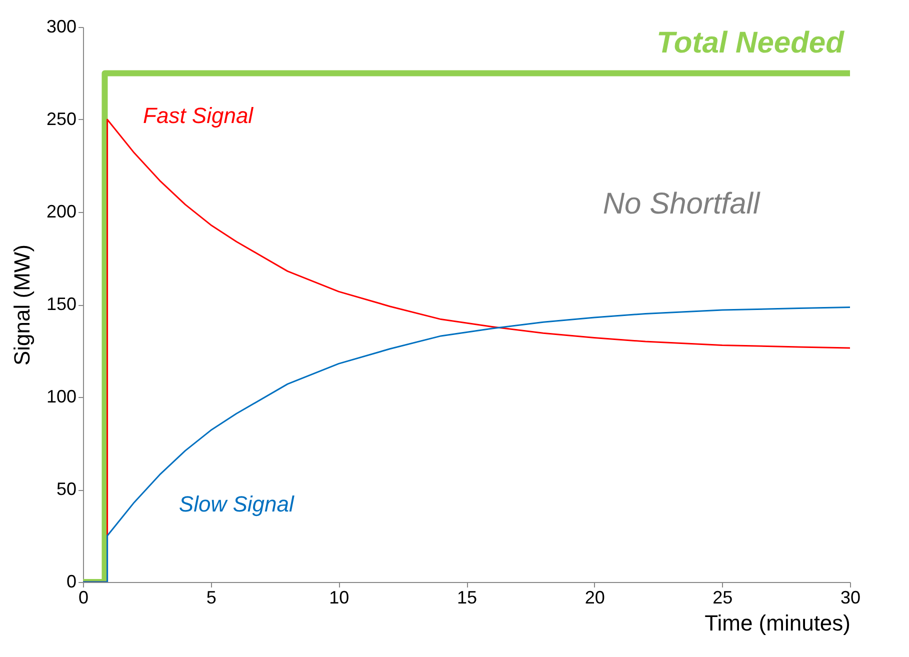 The image size is (909, 657). Describe the element at coordinates (681, 204) in the screenshot. I see `annotation: No Shortfall` at that location.